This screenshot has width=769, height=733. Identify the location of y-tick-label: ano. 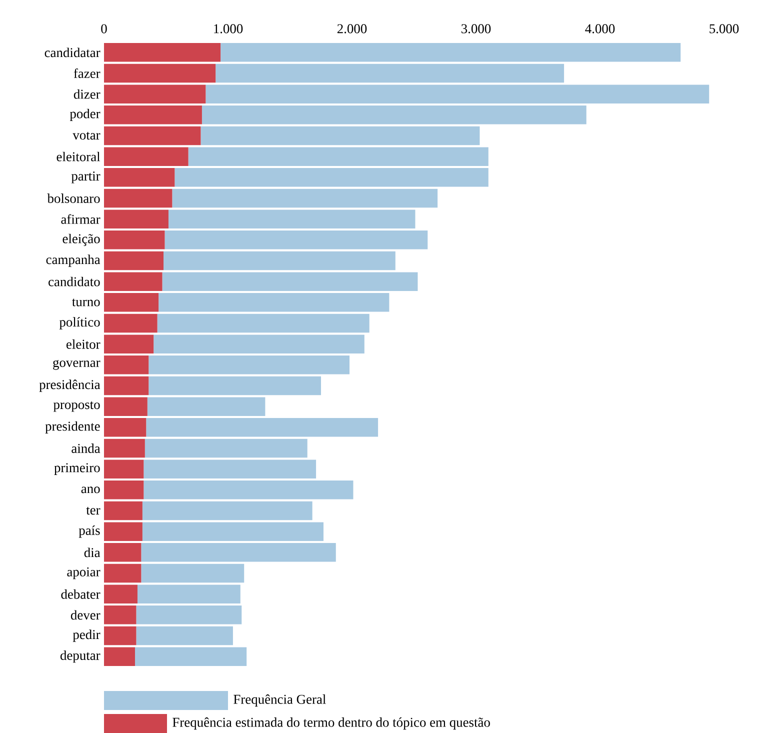
(90, 490).